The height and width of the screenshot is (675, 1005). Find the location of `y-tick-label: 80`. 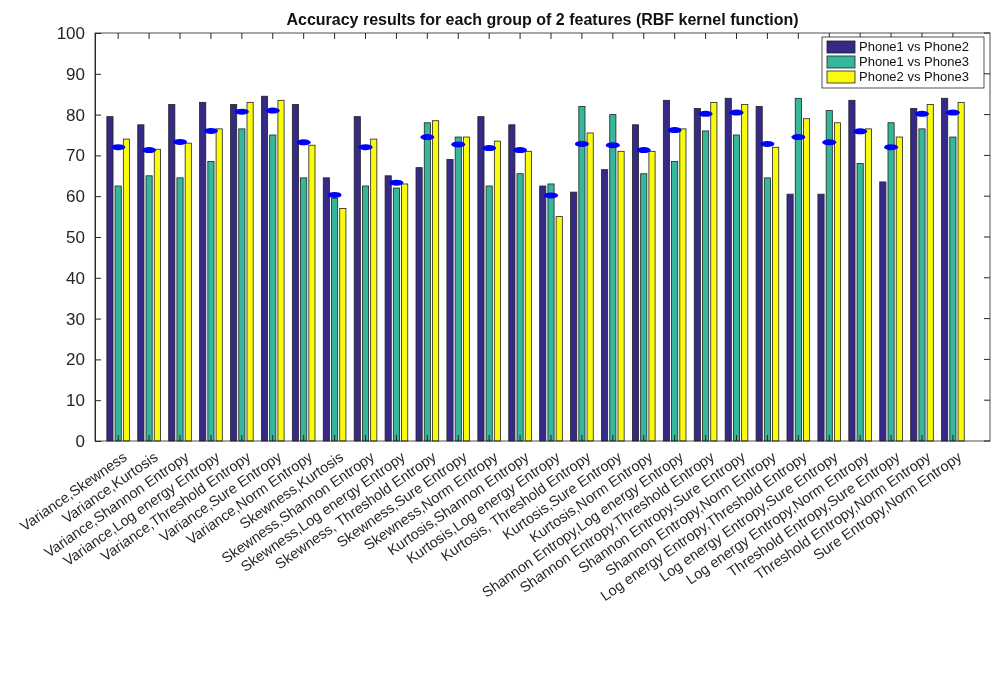

y-tick-label: 80 is located at coordinates (75, 115).